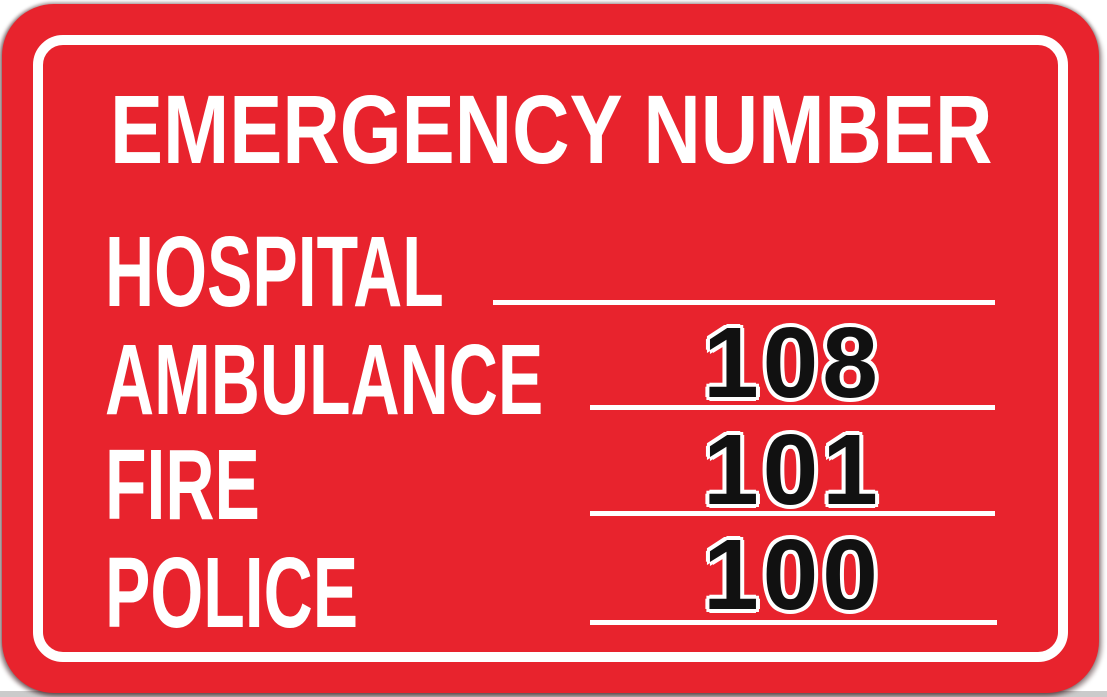 The image size is (1107, 697). I want to click on police-number: 100, so click(792, 575).